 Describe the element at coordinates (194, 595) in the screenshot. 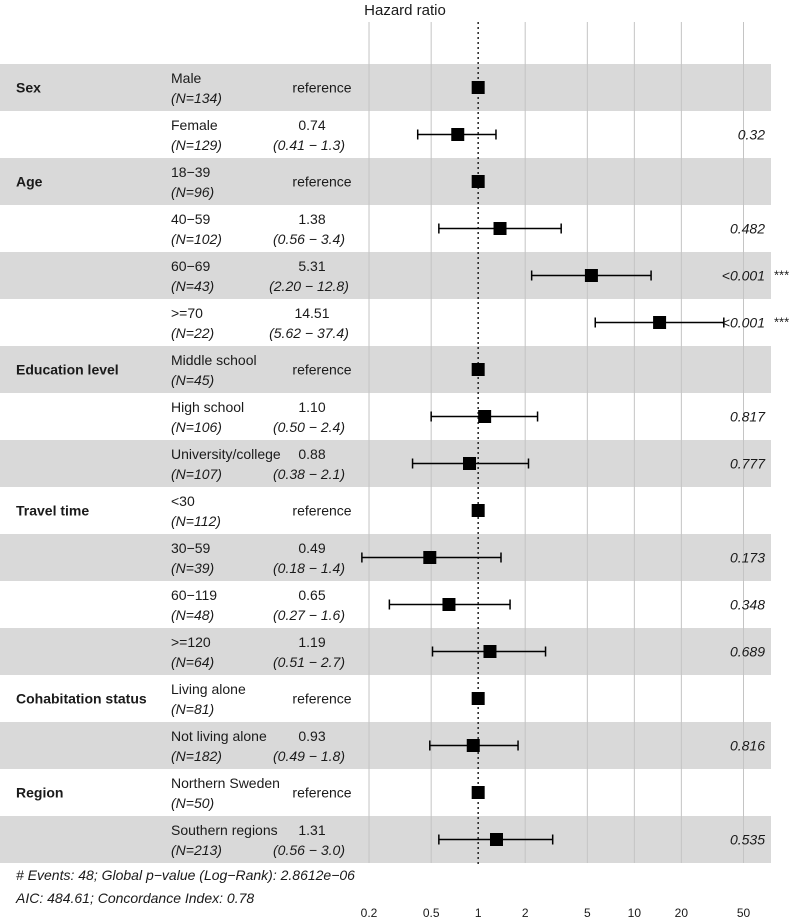

I see `level-label: 60−119` at that location.